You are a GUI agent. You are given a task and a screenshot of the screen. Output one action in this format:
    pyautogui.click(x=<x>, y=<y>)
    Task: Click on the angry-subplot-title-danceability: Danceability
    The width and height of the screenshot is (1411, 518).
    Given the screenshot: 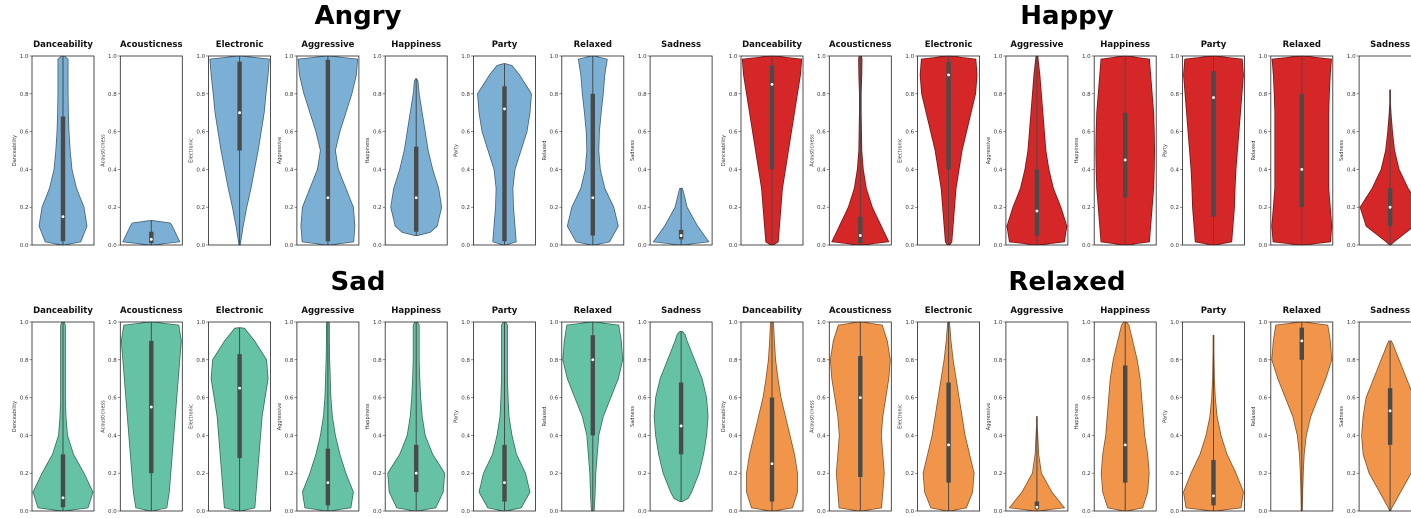 What is the action you would take?
    pyautogui.click(x=63, y=45)
    